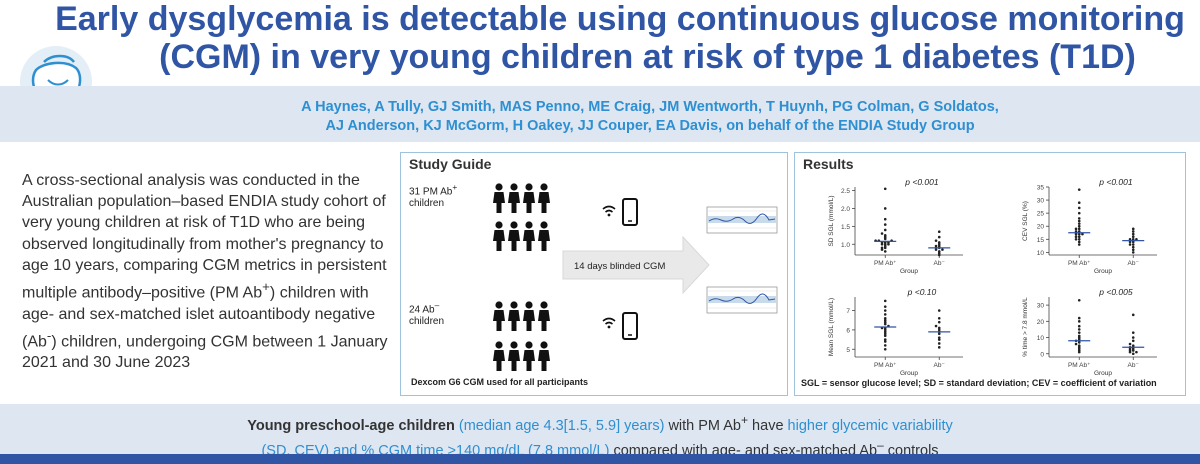 This screenshot has width=1200, height=464. I want to click on y-tick-label: 15, so click(1041, 240).